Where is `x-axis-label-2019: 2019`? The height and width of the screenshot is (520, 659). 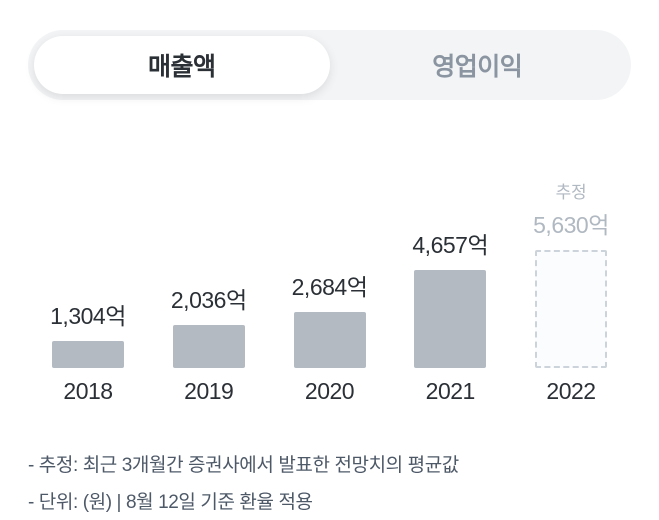
x-axis-label-2019: 2019 is located at coordinates (209, 391).